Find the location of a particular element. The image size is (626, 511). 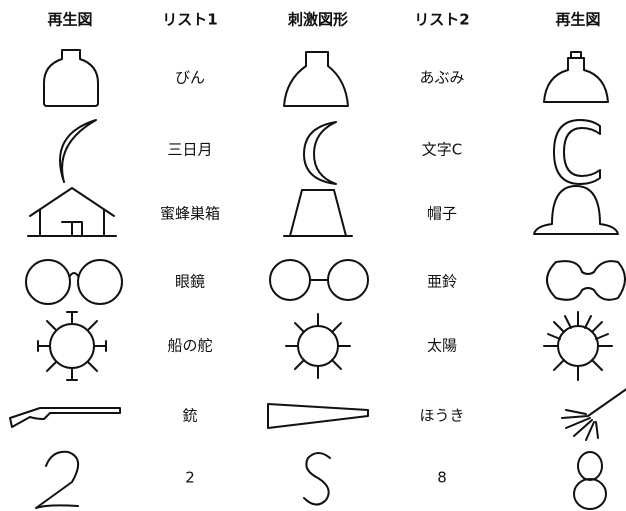

item-label: 文字C is located at coordinates (442, 150).